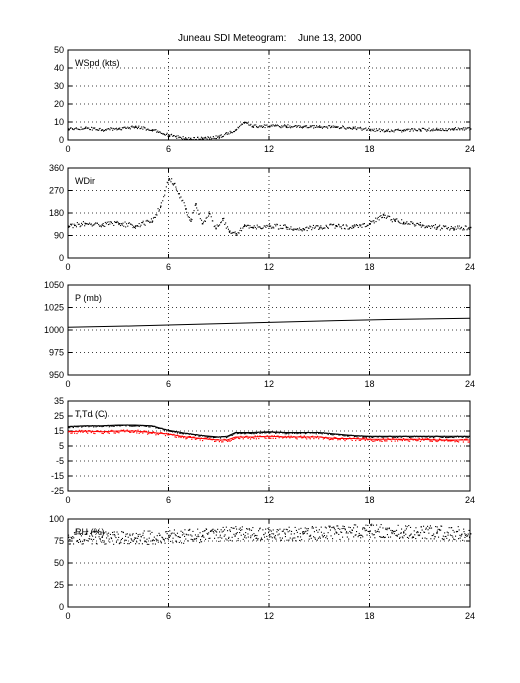 The image size is (520, 683). I want to click on x-tick-label: 18, so click(369, 267).